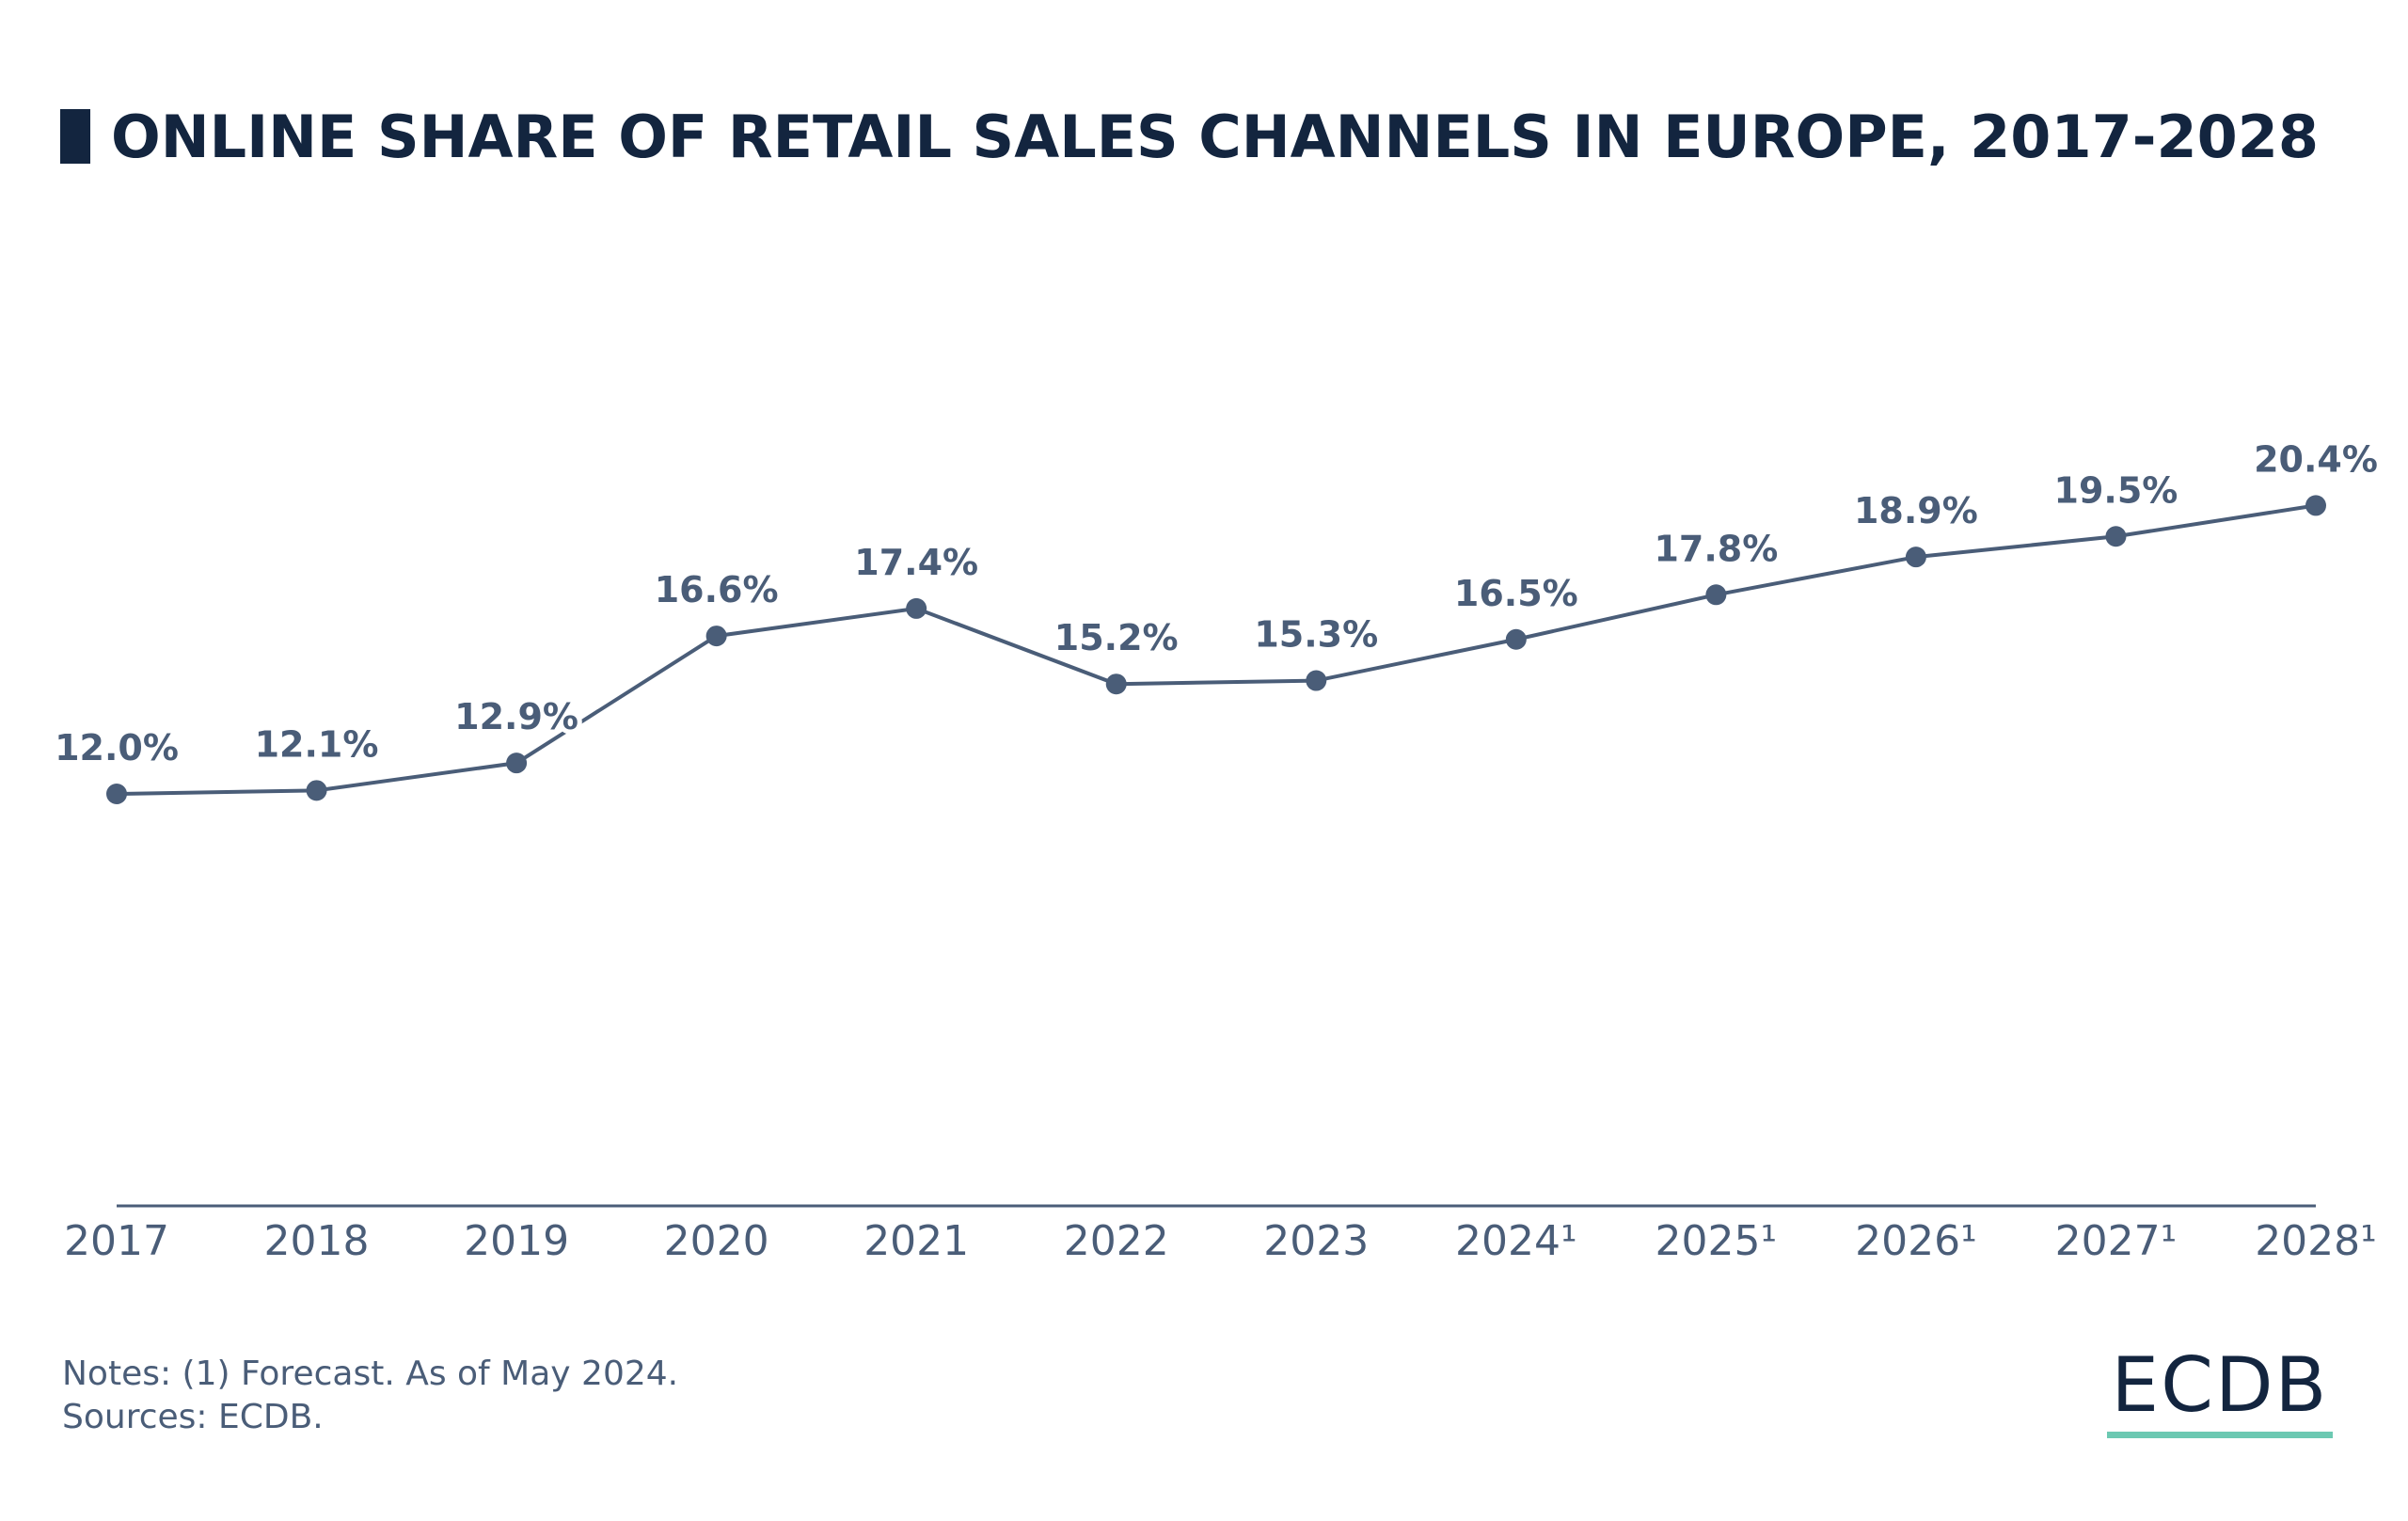 The image size is (2408, 1521). What do you see at coordinates (2116, 536) in the screenshot?
I see `data-point-2027` at bounding box center [2116, 536].